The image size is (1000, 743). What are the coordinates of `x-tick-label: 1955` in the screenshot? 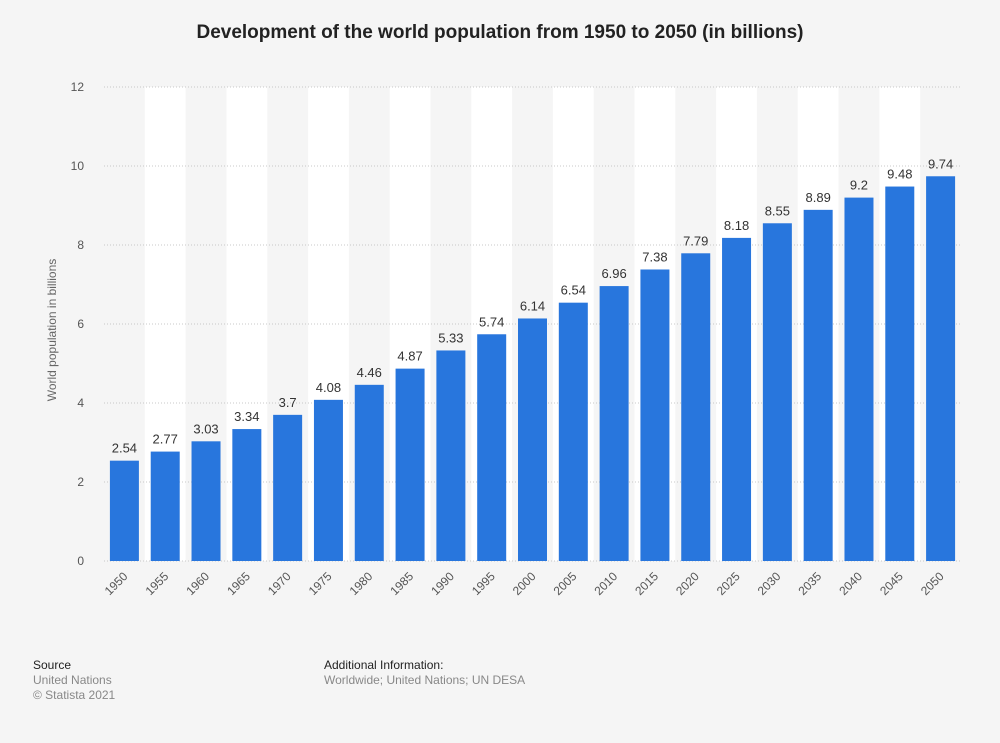 It's located at (157, 583).